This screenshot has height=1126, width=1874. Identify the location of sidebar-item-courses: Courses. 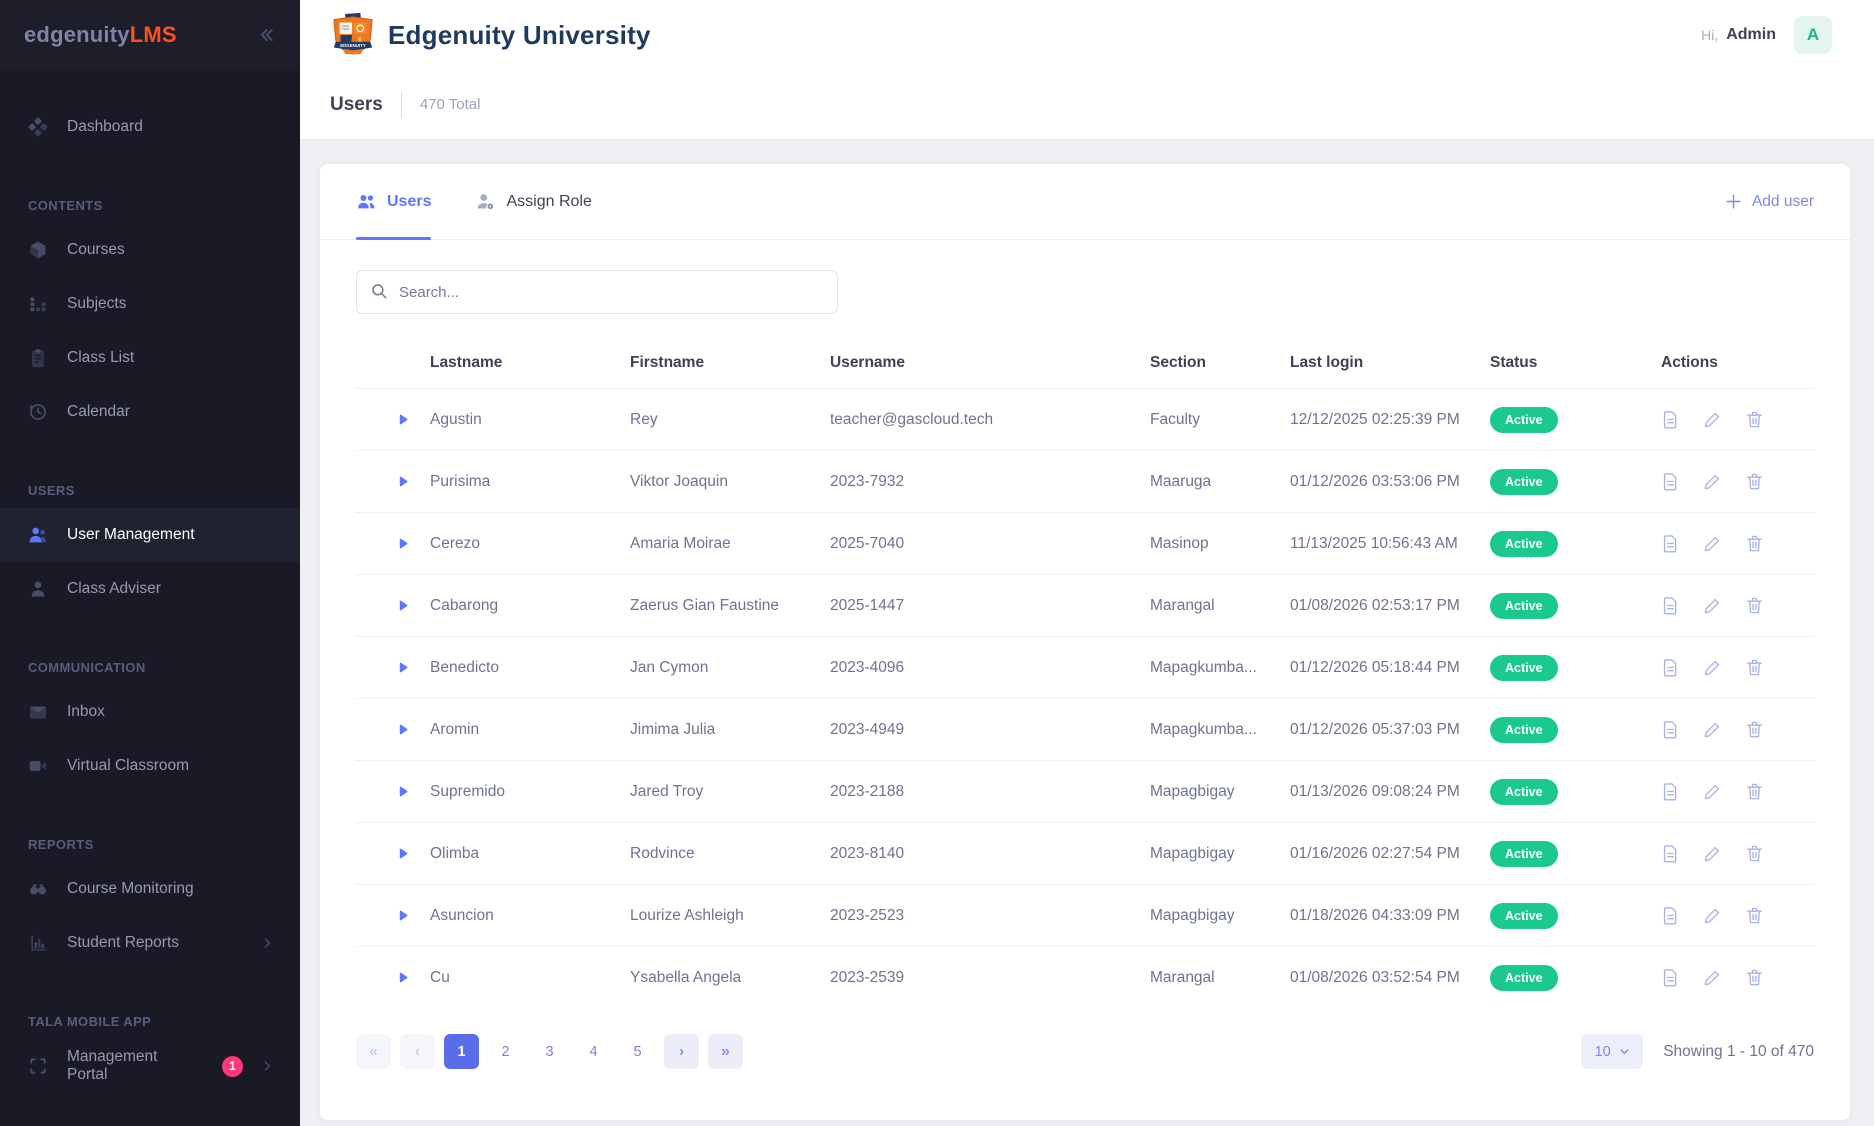
(150, 250).